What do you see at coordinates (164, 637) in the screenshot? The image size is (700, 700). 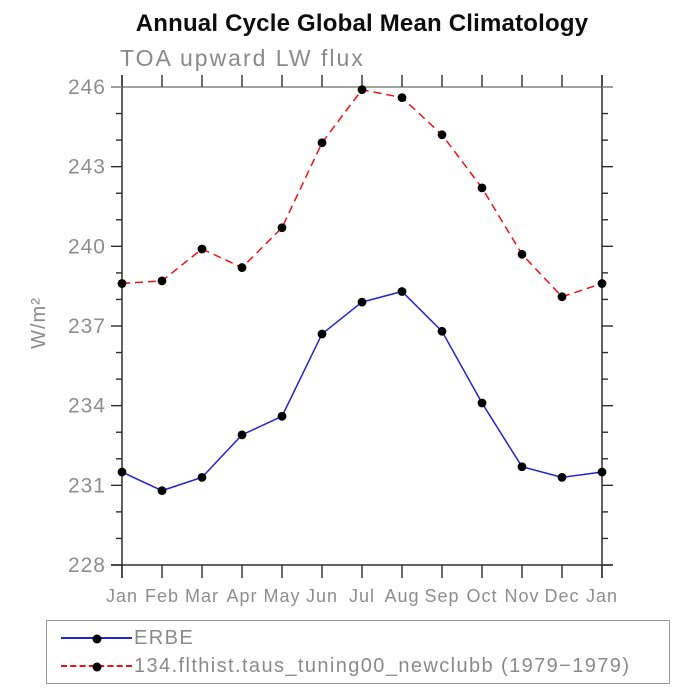 I see `legend-label-erbe: ERBE` at bounding box center [164, 637].